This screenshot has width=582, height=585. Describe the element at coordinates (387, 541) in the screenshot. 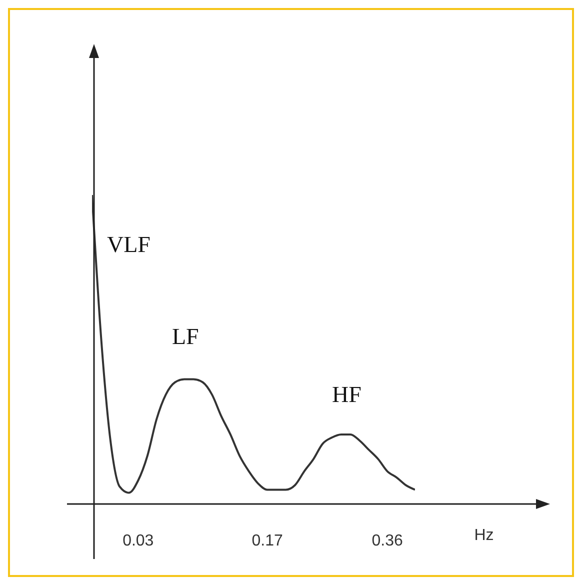

I see `x-tick-label: 0.36` at that location.